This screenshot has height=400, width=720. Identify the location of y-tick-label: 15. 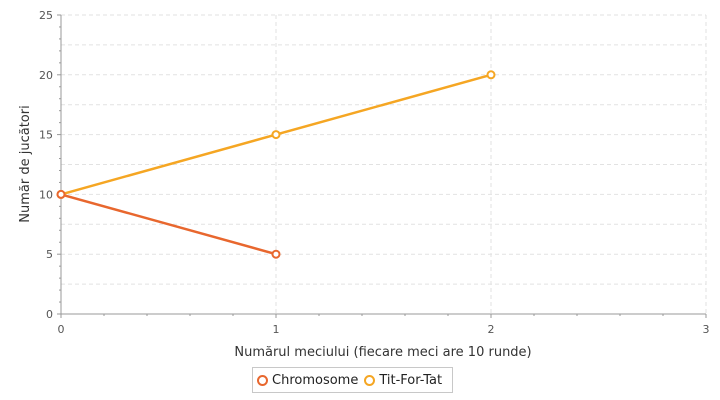
(46, 135).